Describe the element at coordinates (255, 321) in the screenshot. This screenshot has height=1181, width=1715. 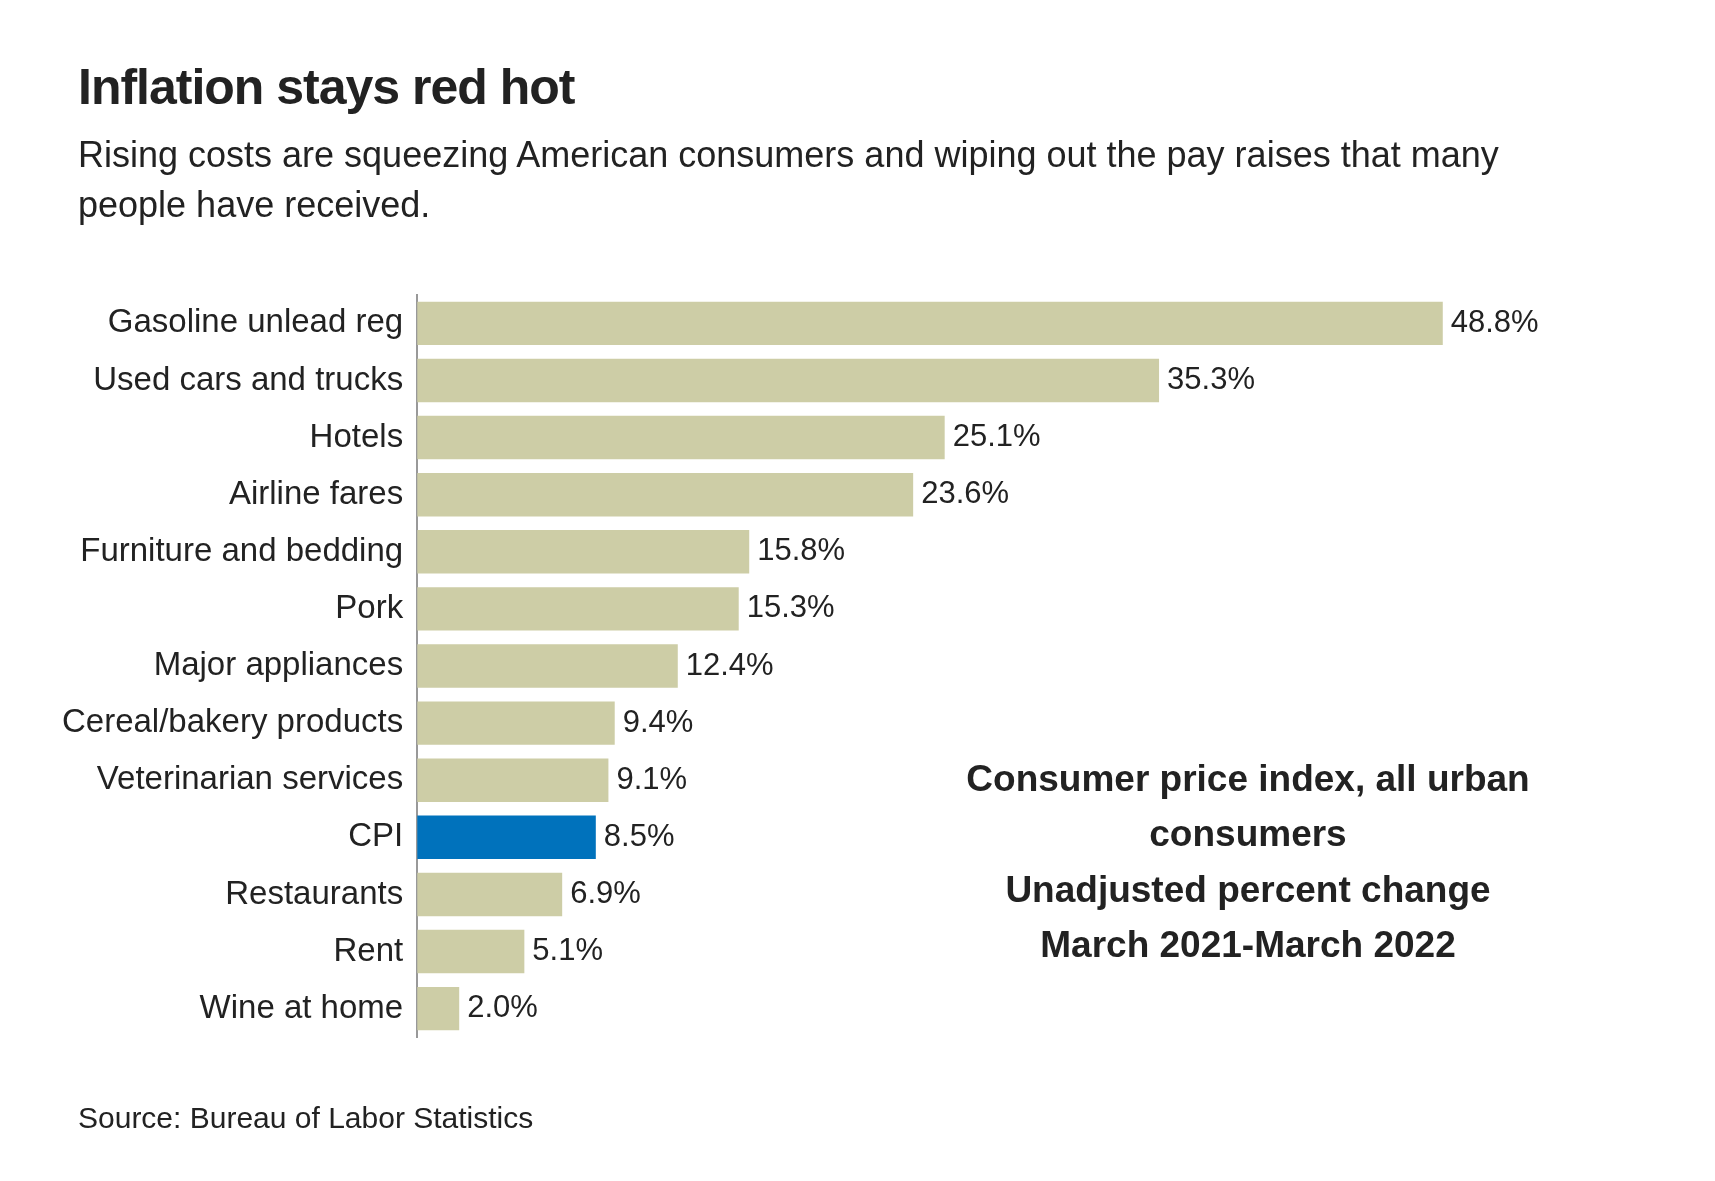
I see `y-tick-label: Gasoline unlead reg` at that location.